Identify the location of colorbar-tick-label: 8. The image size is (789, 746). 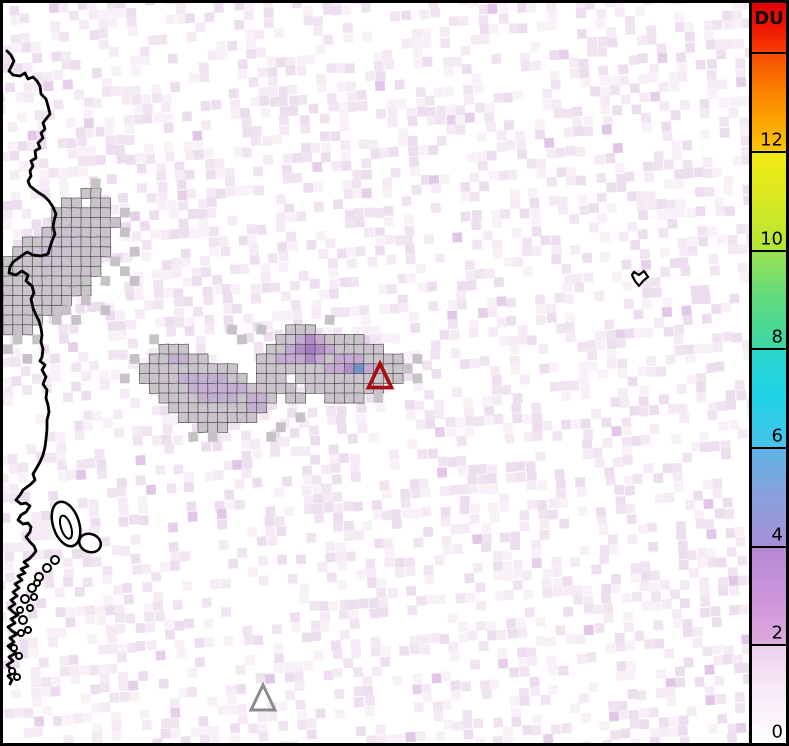
(777, 338).